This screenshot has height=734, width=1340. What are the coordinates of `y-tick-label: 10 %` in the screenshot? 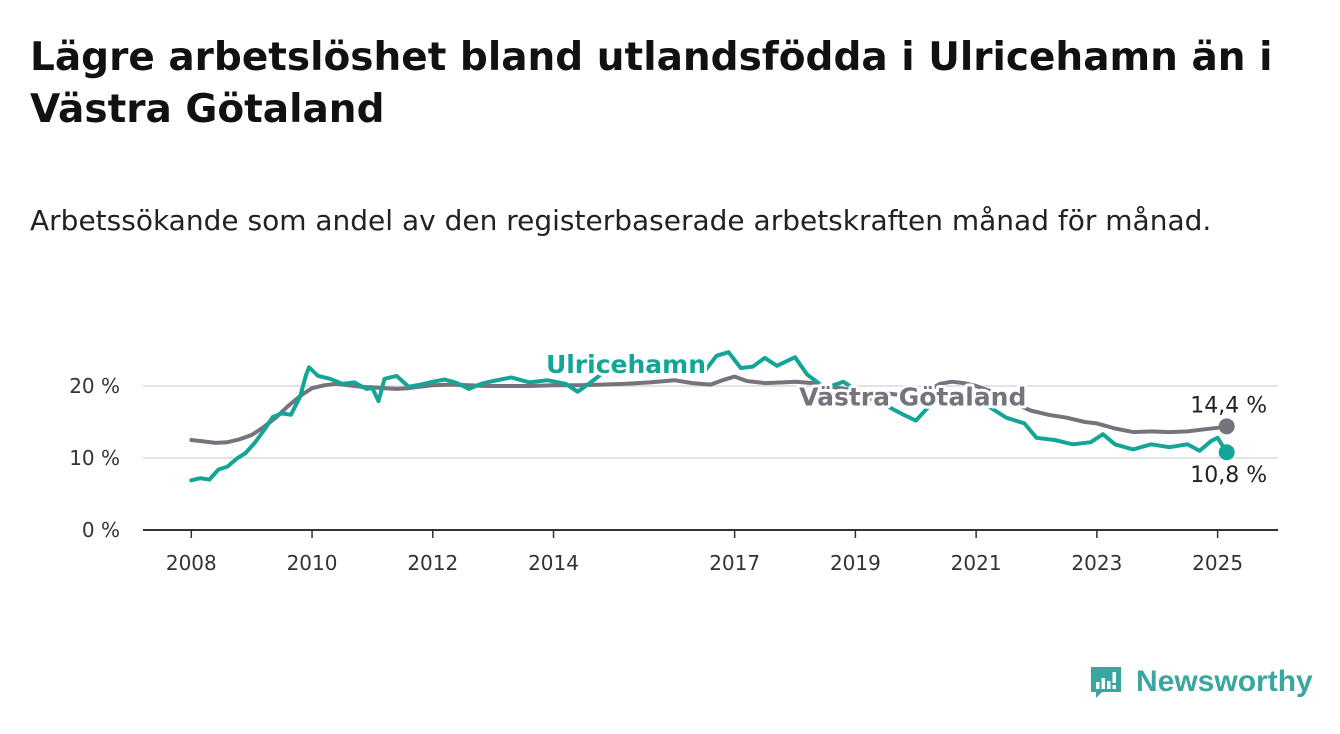 It's located at (94, 458).